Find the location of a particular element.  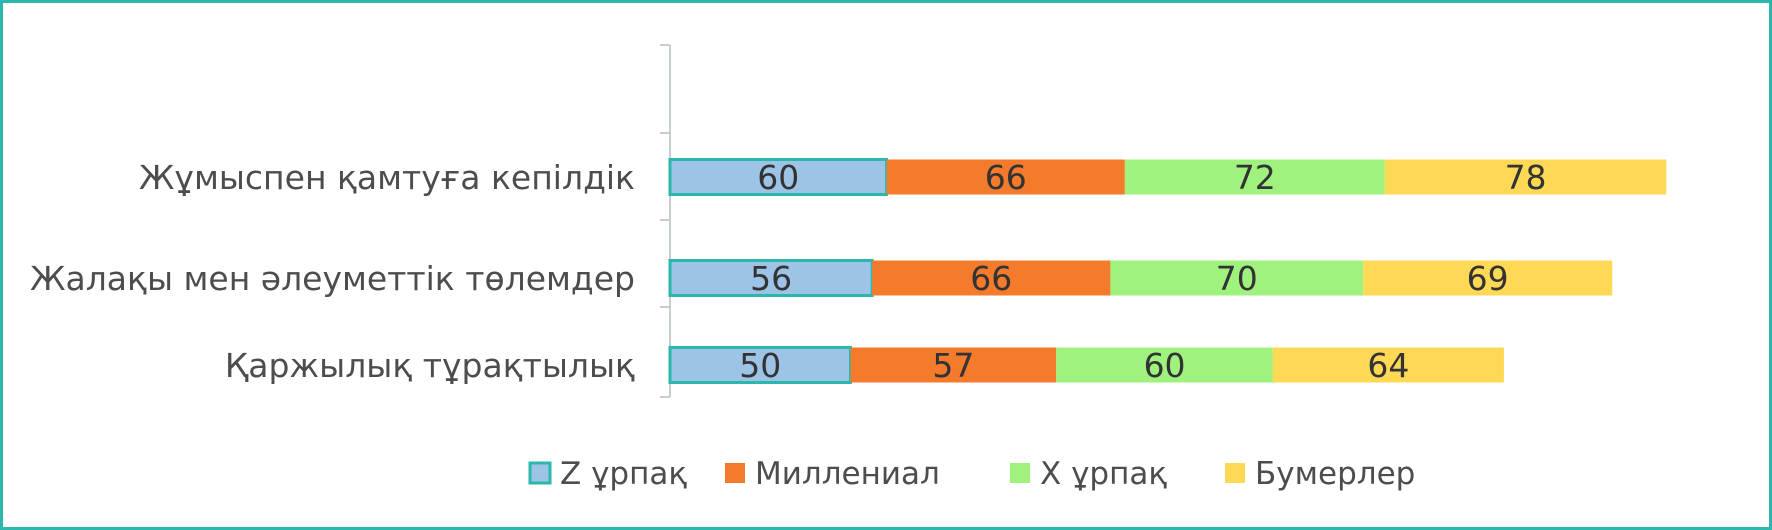

data-label: 69 is located at coordinates (1488, 278).